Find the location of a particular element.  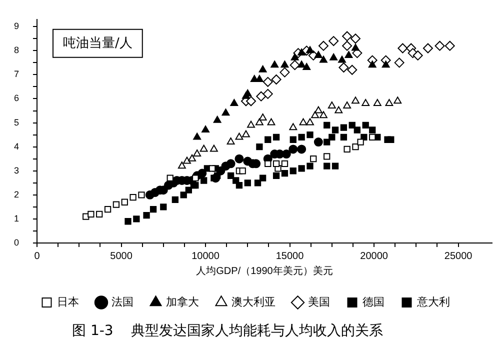

text: 图 1-3 典型发达国家人均能耗与人均收入的关系 is located at coordinates (227, 331).